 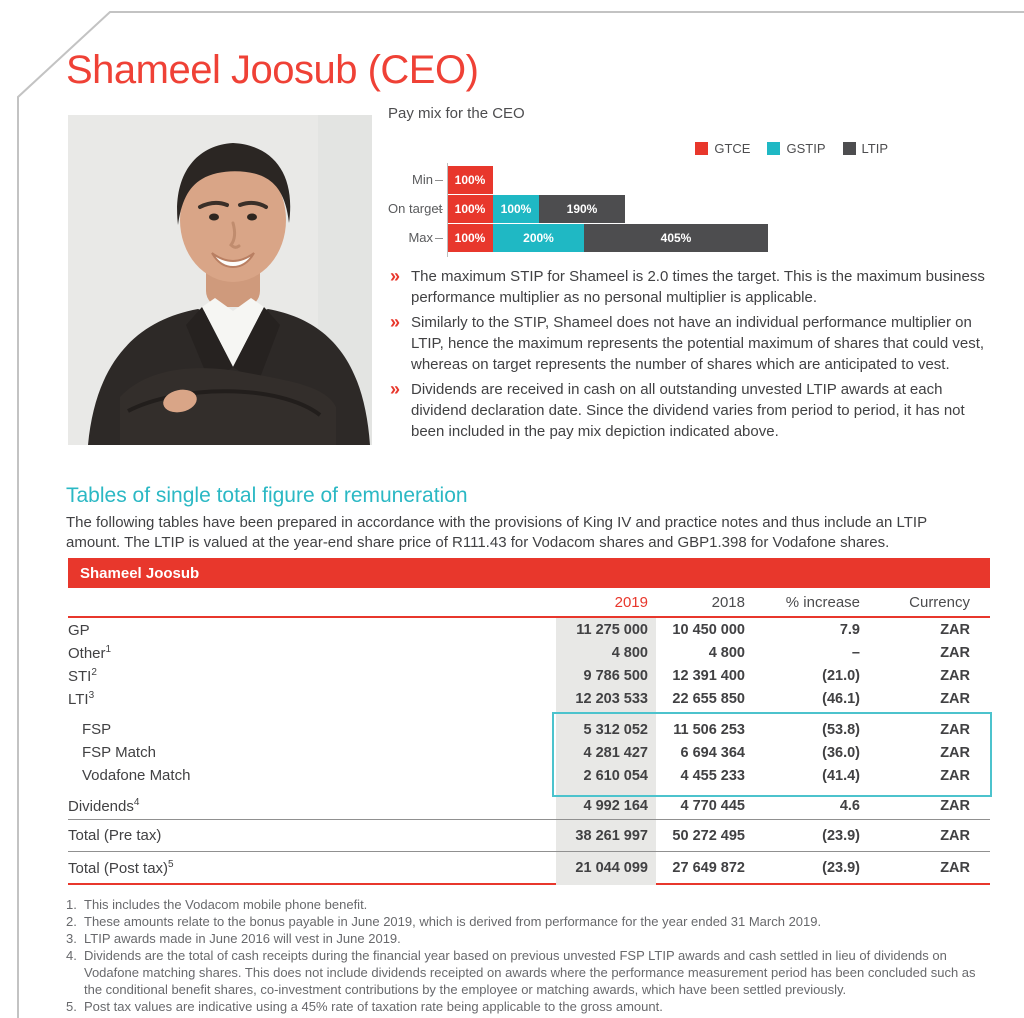 I want to click on cell-increase: (41.4), so click(x=841, y=775).